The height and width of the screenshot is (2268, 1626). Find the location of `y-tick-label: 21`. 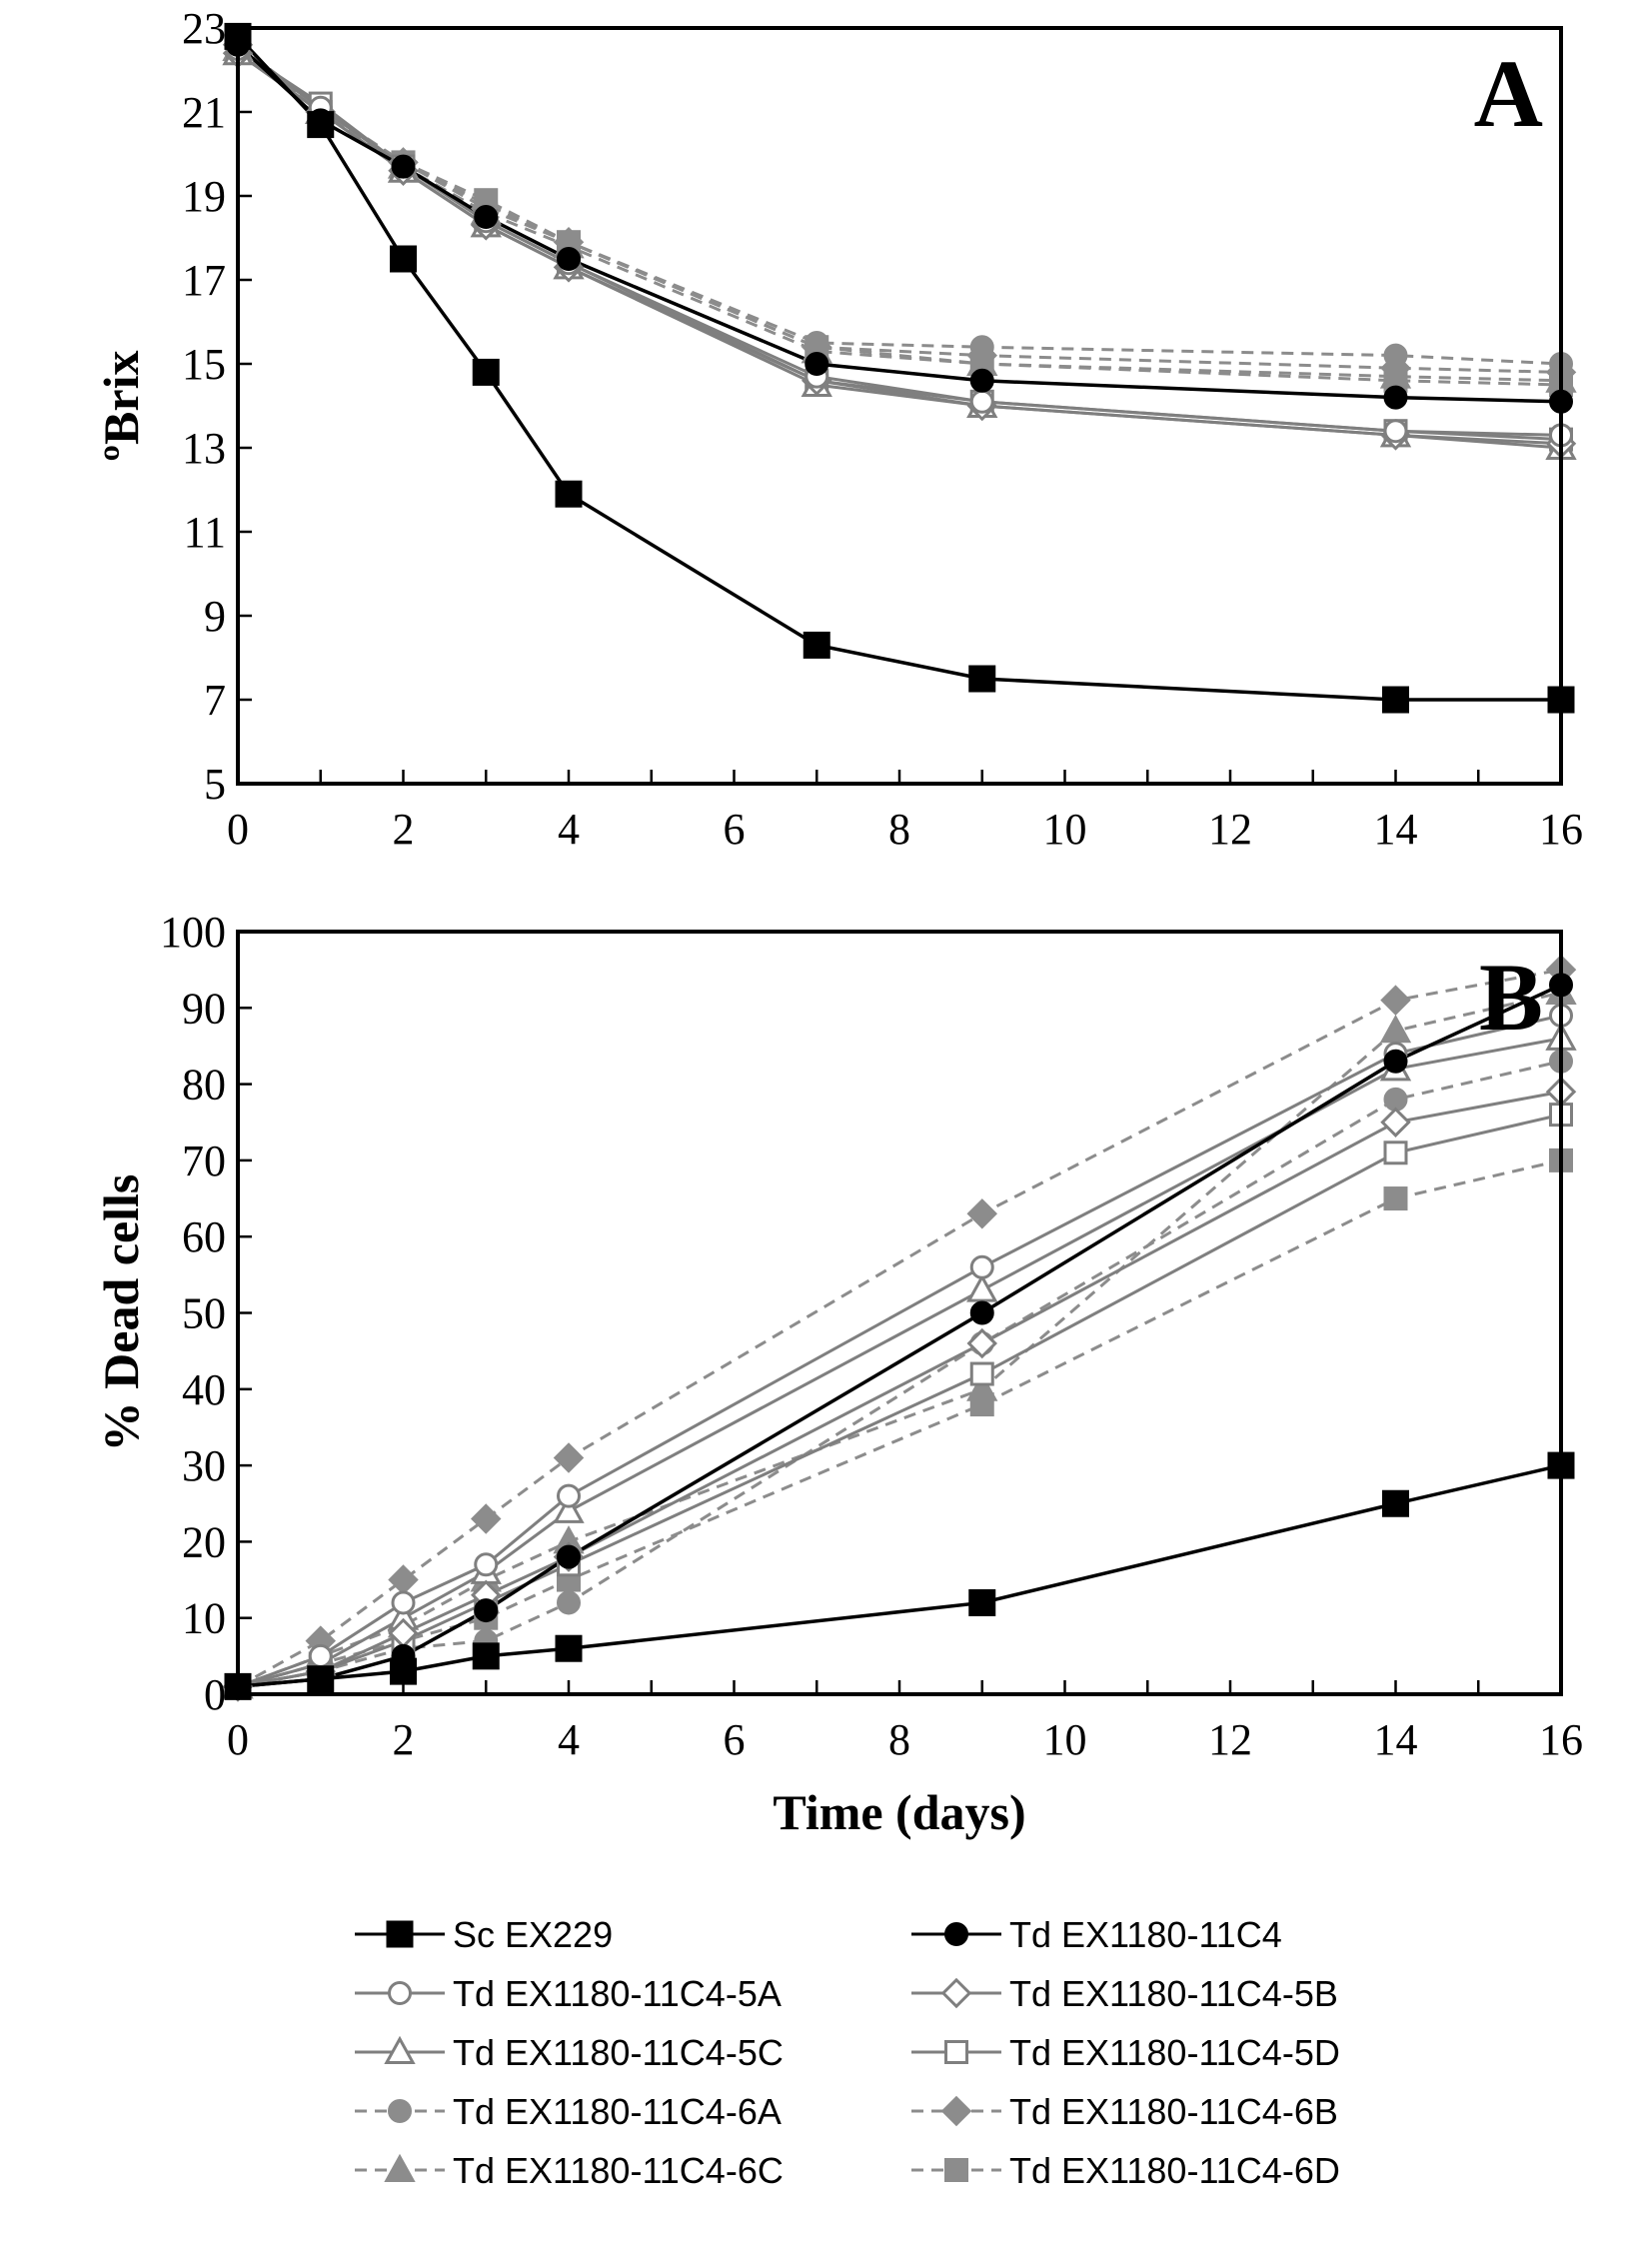

y-tick-label: 21 is located at coordinates (204, 113).